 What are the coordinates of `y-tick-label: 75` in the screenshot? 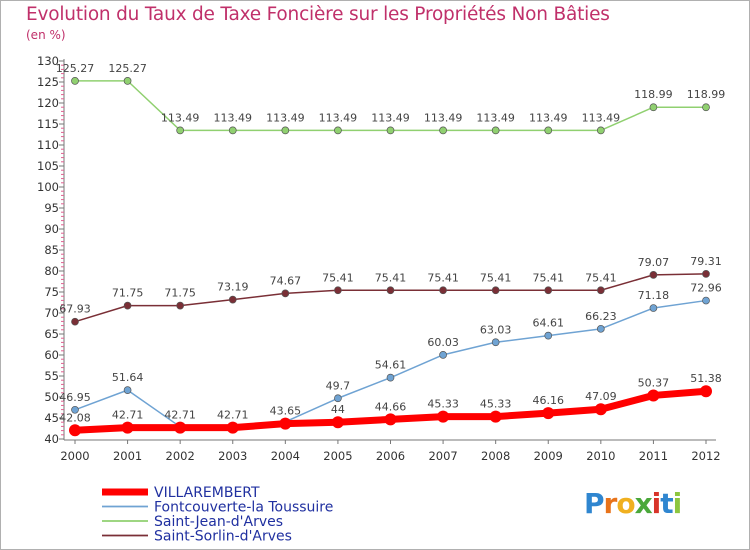 It's located at (51, 292).